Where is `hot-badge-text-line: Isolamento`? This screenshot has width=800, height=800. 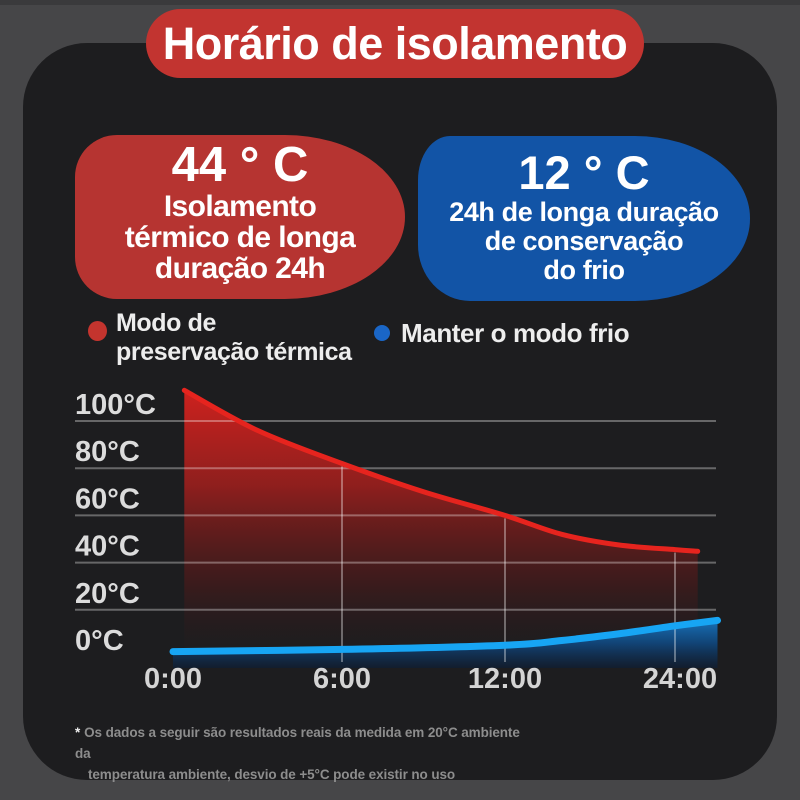
hot-badge-text-line: Isolamento is located at coordinates (240, 206).